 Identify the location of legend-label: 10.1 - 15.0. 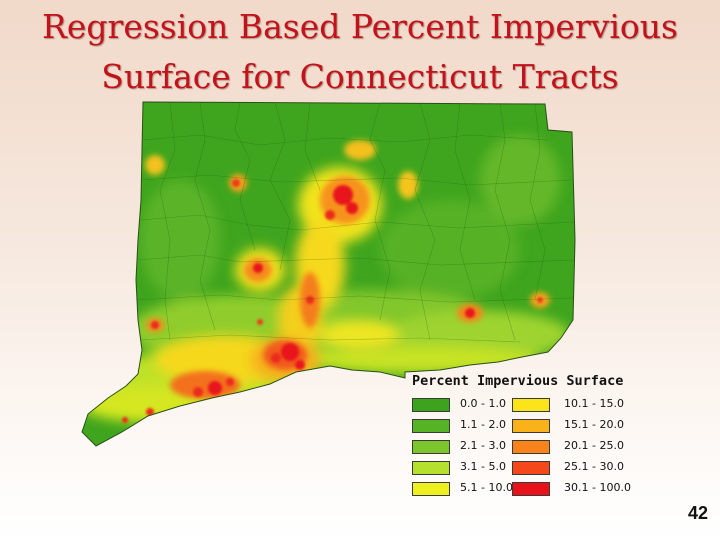
(594, 403).